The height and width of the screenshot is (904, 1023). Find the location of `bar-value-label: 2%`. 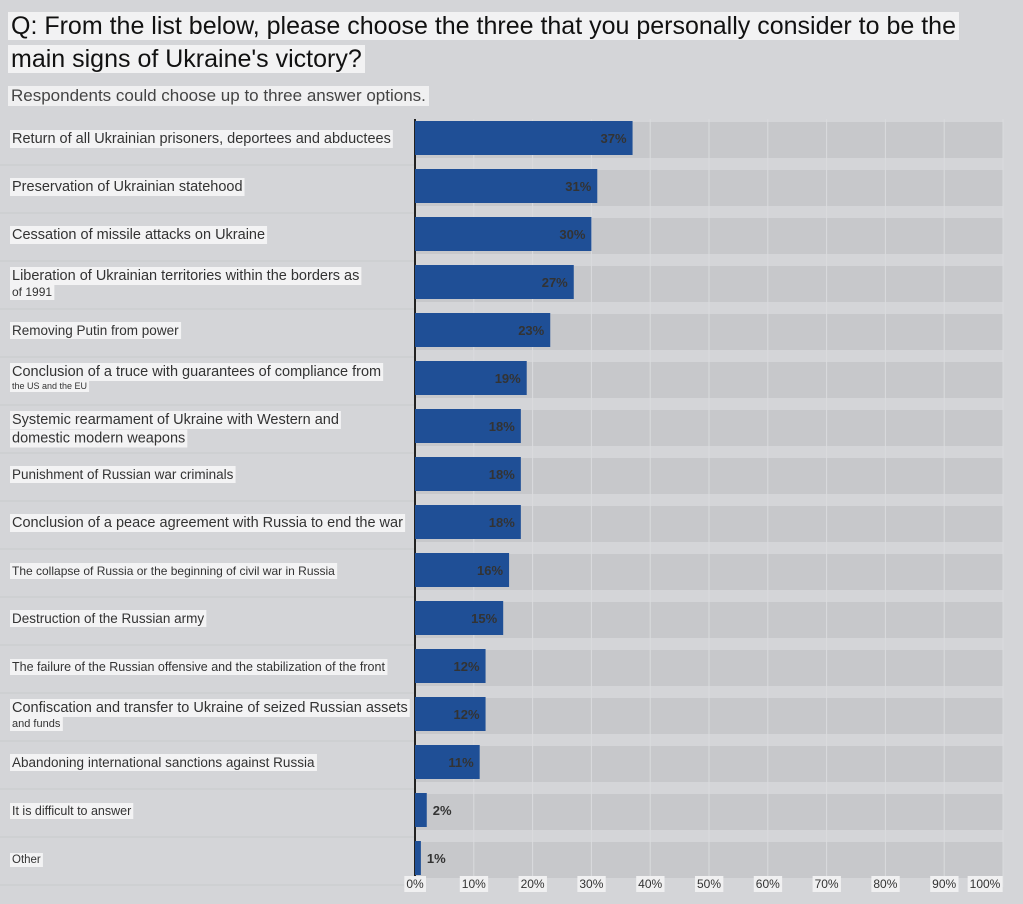

bar-value-label: 2% is located at coordinates (442, 810).